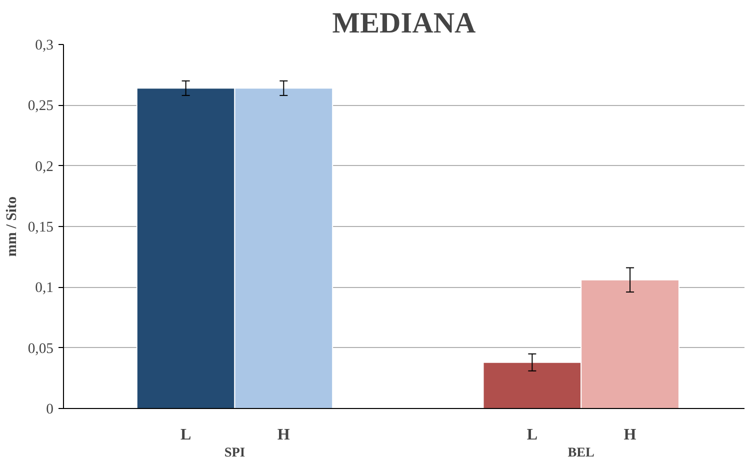 Image resolution: width=749 pixels, height=462 pixels. I want to click on y-tick-label: 0,2, so click(44, 166).